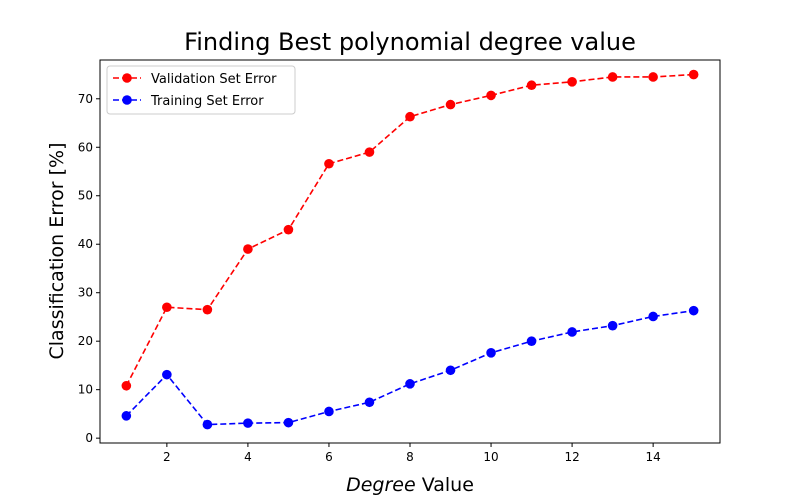  What do you see at coordinates (57, 251) in the screenshot?
I see `y-axis-title: Classification Error [%]` at bounding box center [57, 251].